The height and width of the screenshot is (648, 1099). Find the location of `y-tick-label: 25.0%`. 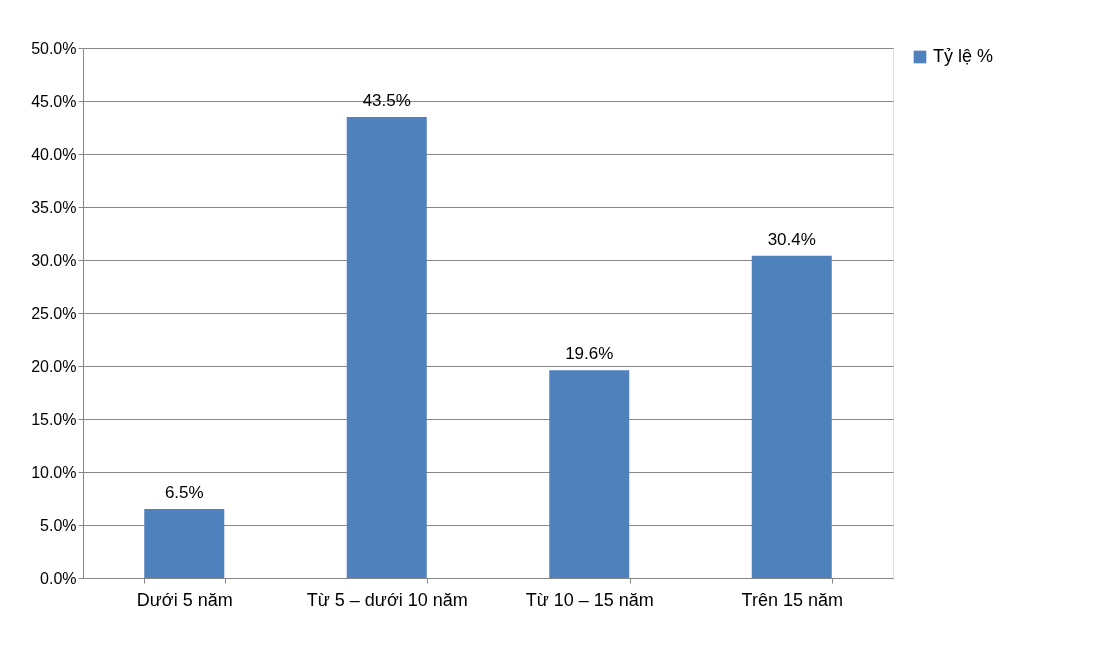

y-tick-label: 25.0% is located at coordinates (54, 313).